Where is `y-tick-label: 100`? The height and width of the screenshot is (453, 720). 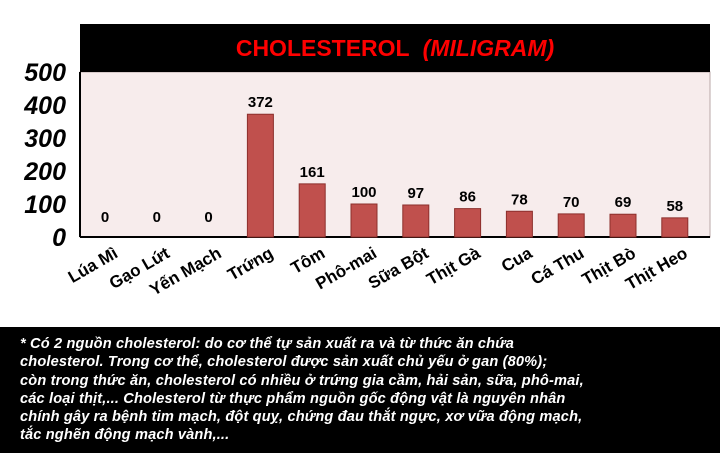
y-tick-label: 100 is located at coordinates (45, 205).